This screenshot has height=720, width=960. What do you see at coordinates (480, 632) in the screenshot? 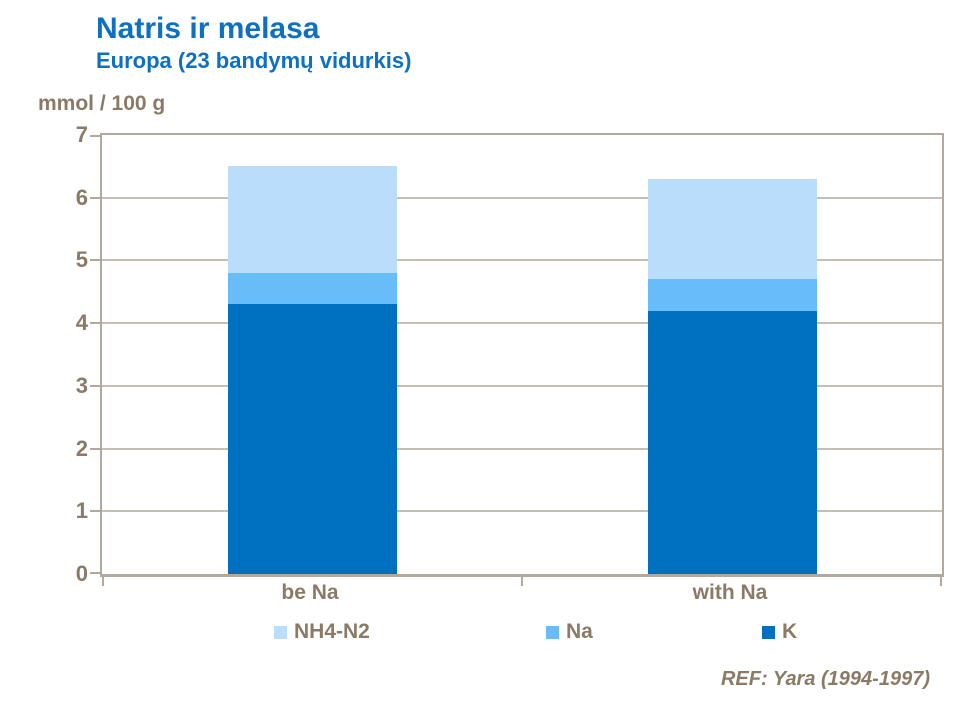
I see `legend: NH4-N2 Na K` at bounding box center [480, 632].